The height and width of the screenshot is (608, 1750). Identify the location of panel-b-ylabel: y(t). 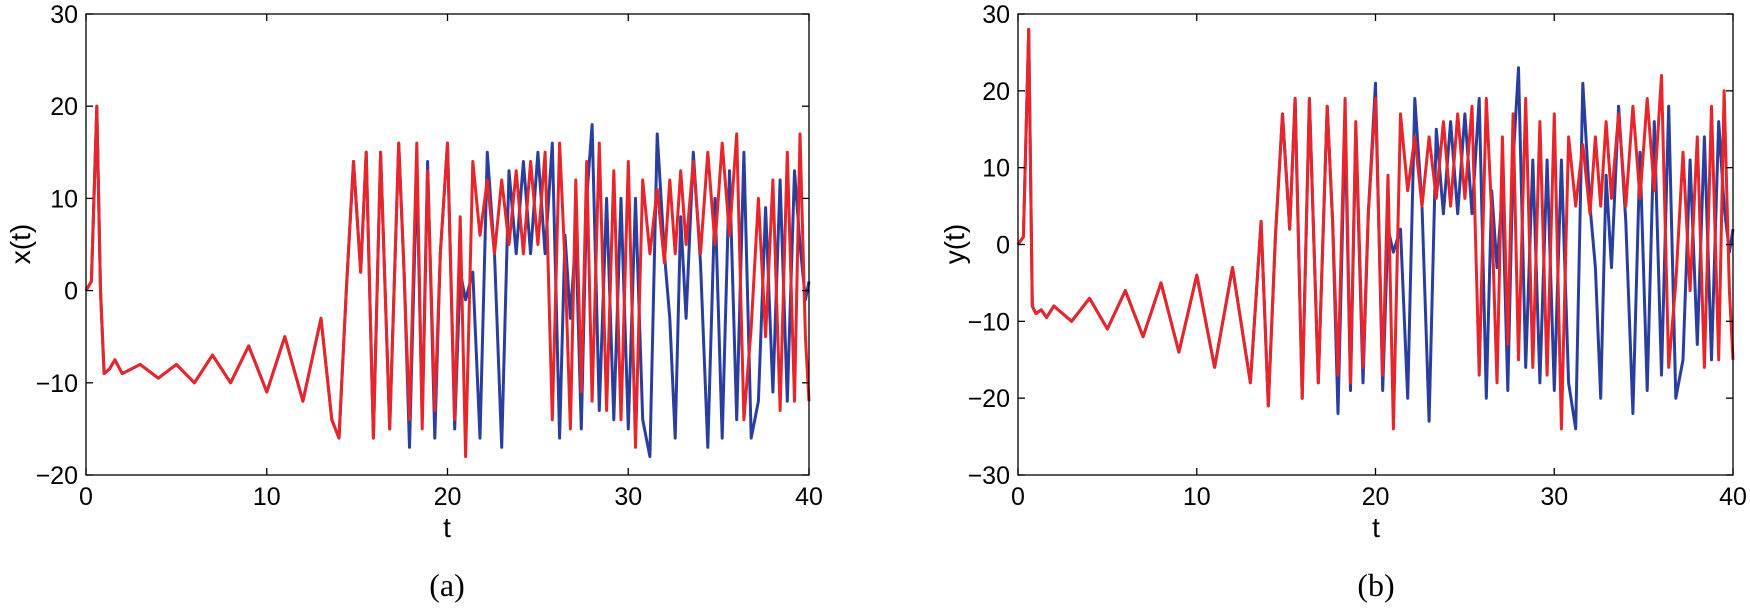
(954, 244).